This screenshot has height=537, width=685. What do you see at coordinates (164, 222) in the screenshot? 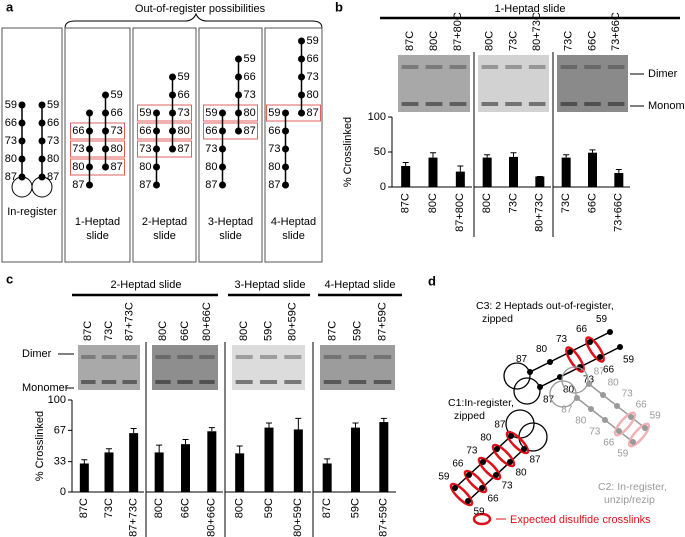
I see `diagram-caption: 2-Heptad` at bounding box center [164, 222].